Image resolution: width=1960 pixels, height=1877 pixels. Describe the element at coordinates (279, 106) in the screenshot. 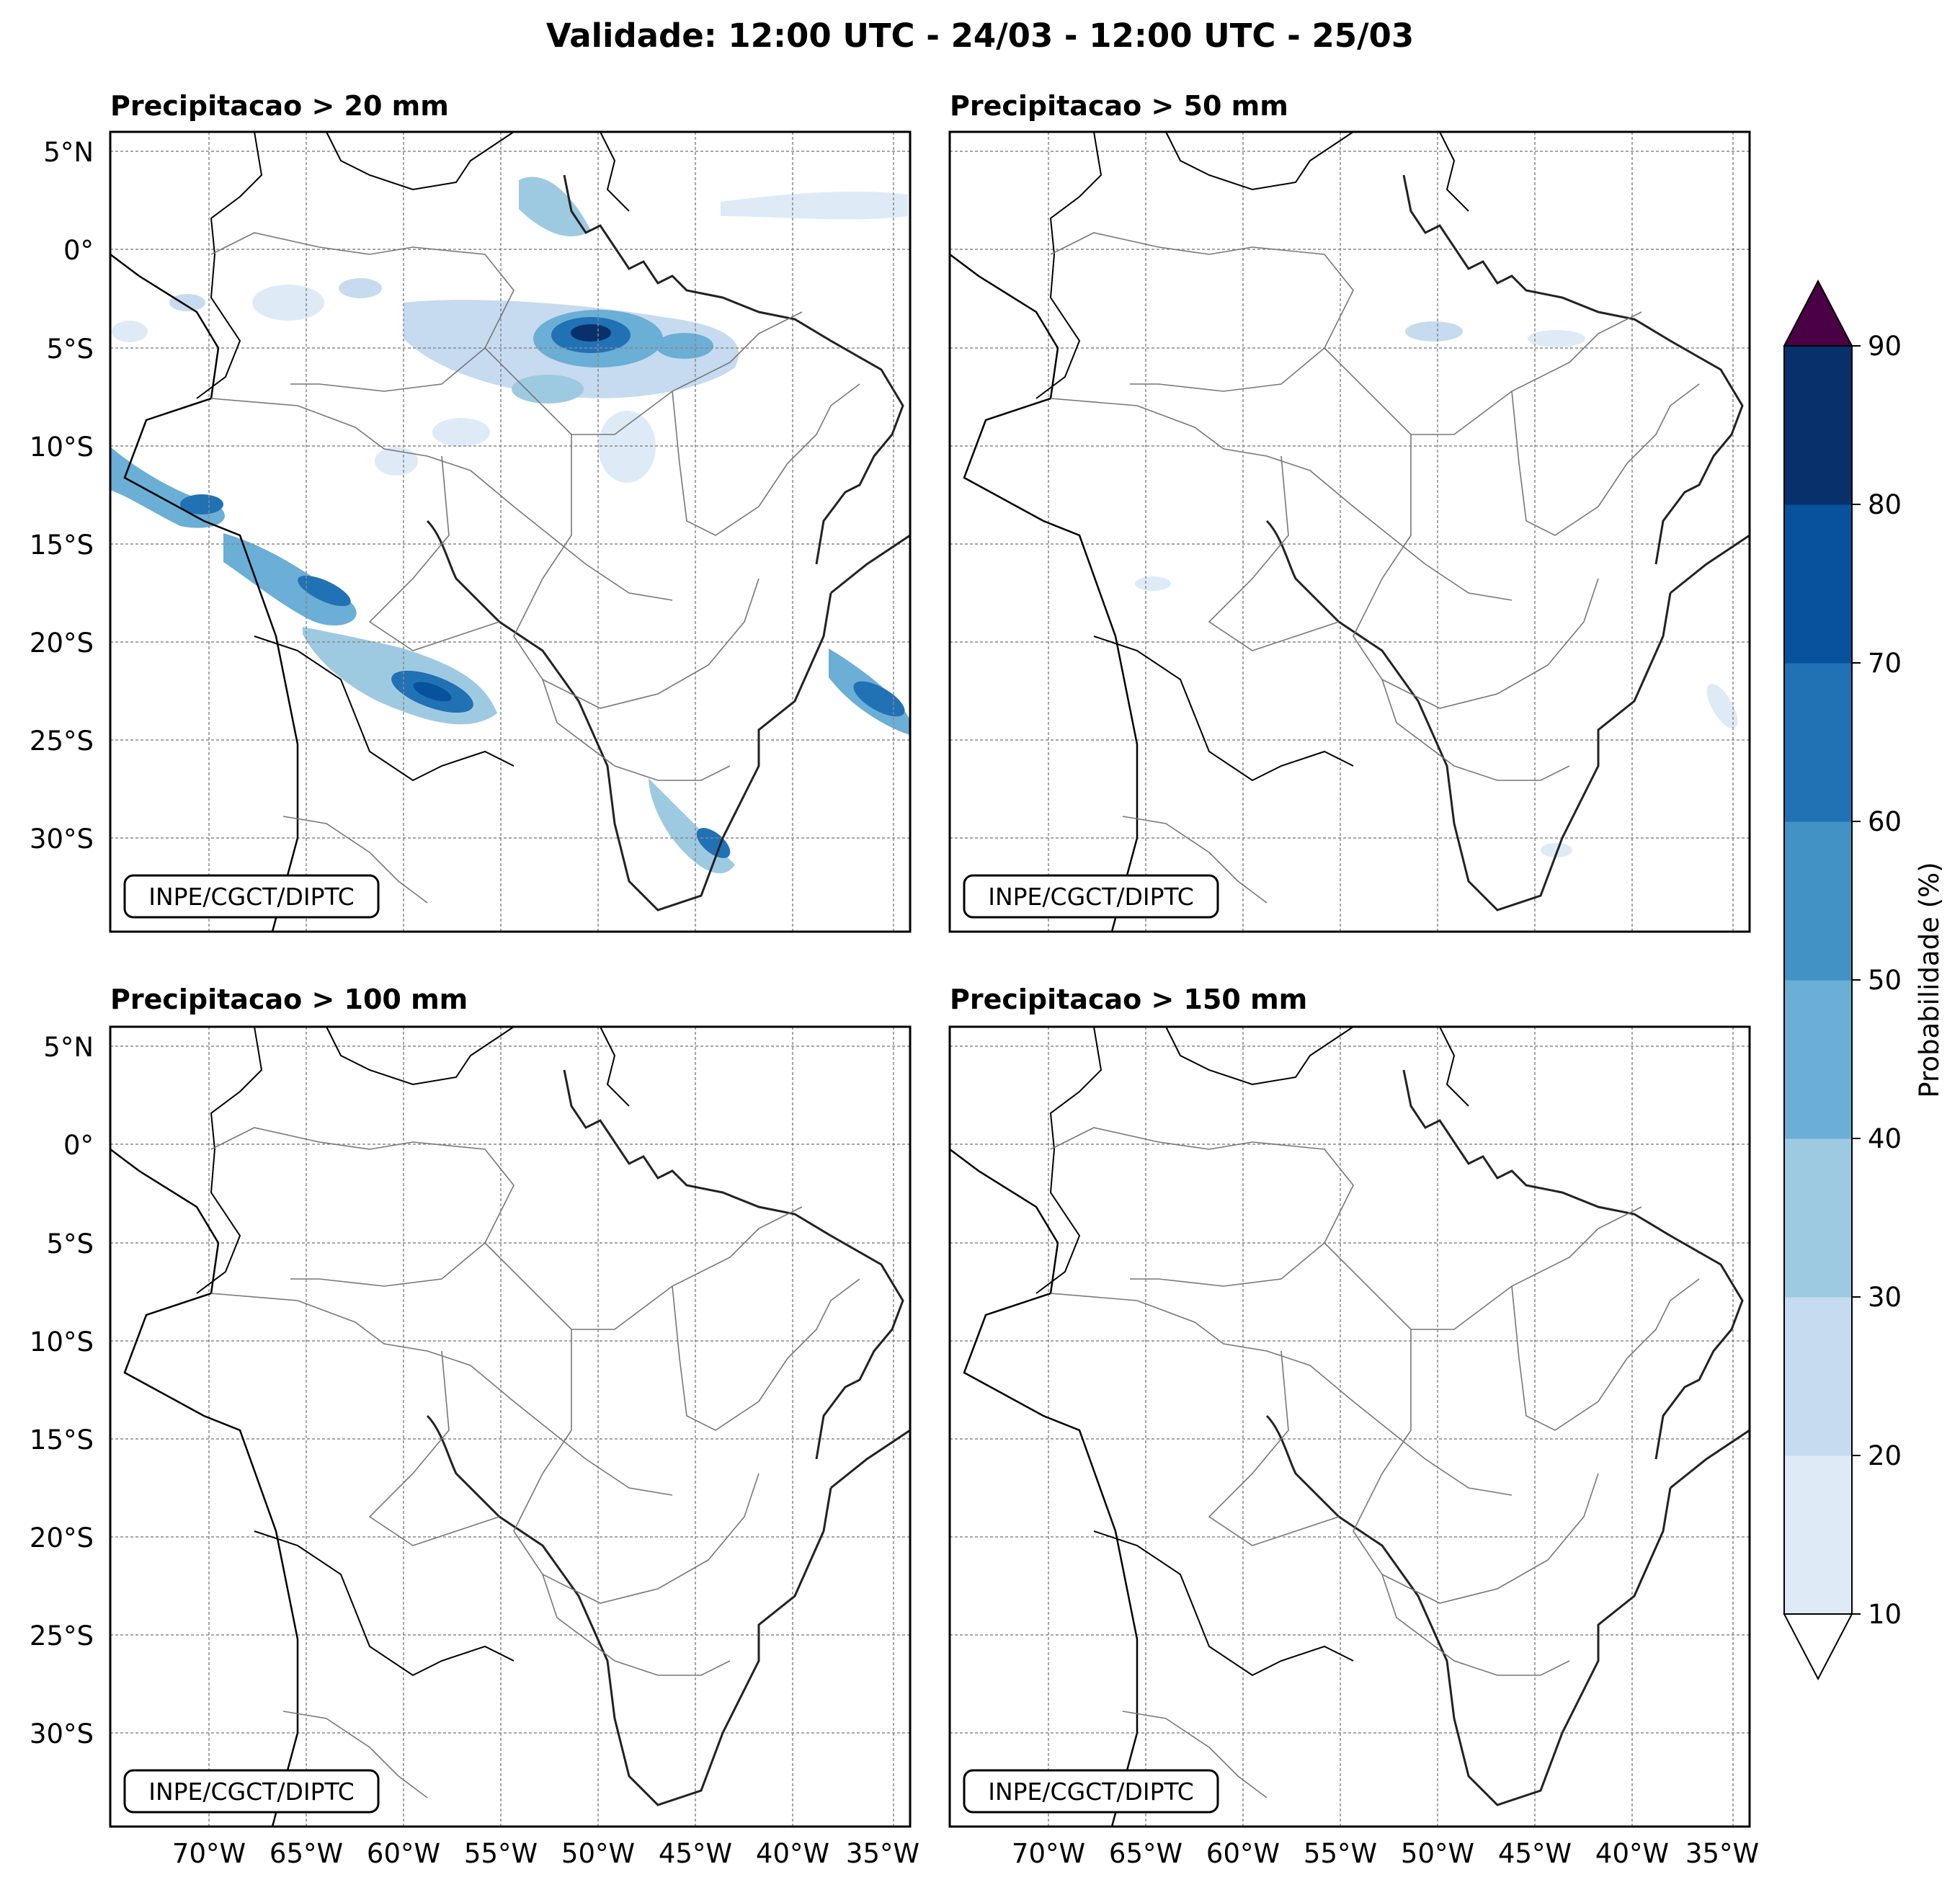

I see `panel-title: Precipitacao > 20 mm` at that location.